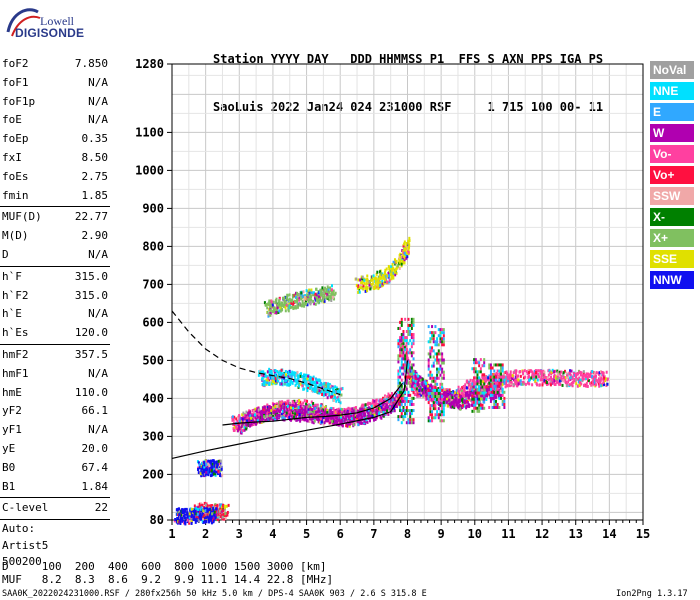 This screenshot has width=700, height=600. What do you see at coordinates (56, 196) in the screenshot?
I see `param-row: fmin 1.85` at bounding box center [56, 196].